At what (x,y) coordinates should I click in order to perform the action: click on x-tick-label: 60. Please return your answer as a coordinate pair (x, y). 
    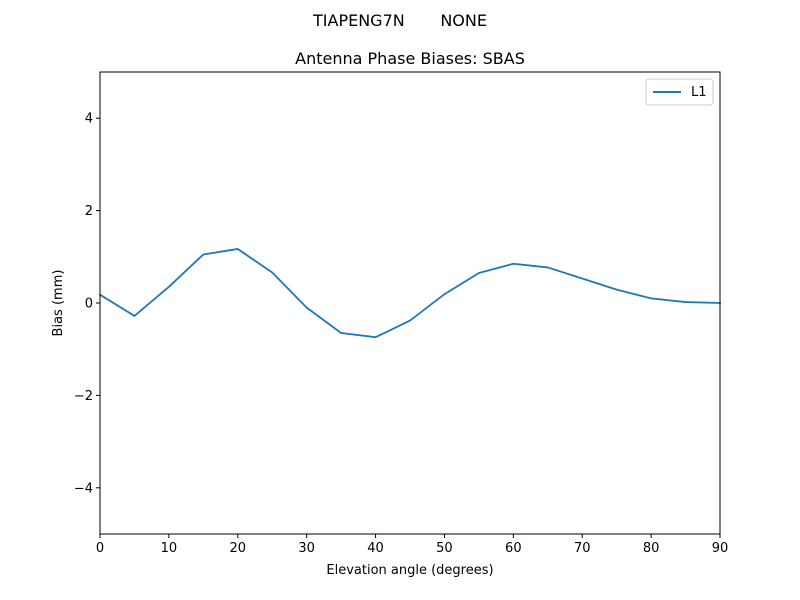
    Looking at the image, I should click on (513, 548).